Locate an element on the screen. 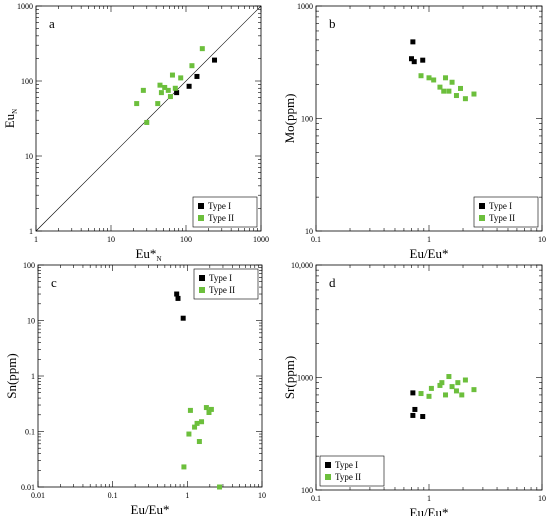 The width and height of the screenshot is (550, 516). panel-letter: c is located at coordinates (54, 282).